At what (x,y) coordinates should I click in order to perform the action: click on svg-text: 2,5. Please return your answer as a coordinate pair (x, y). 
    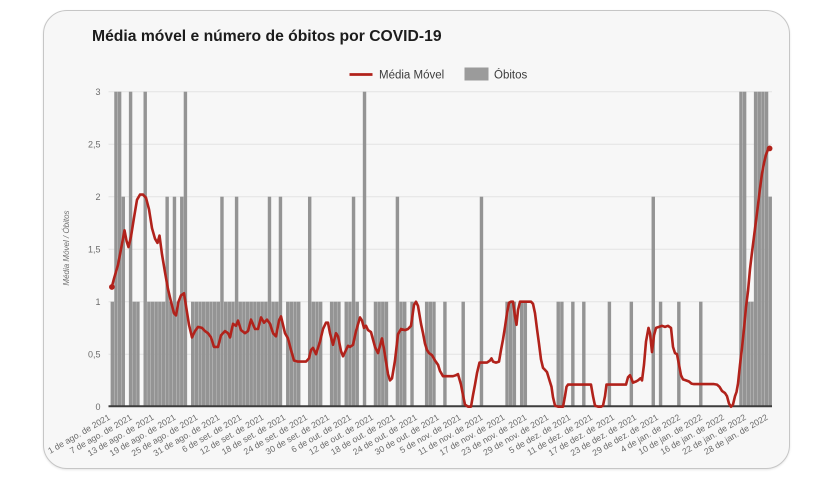
    Looking at the image, I should click on (94, 145).